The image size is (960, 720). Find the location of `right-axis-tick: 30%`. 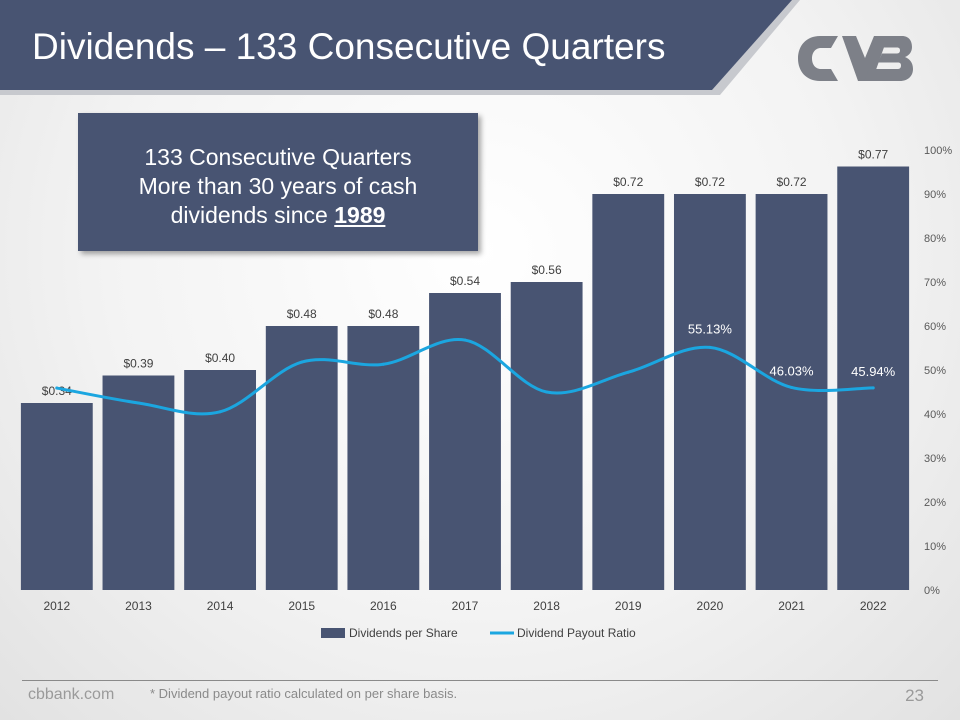

right-axis-tick: 30% is located at coordinates (935, 459).